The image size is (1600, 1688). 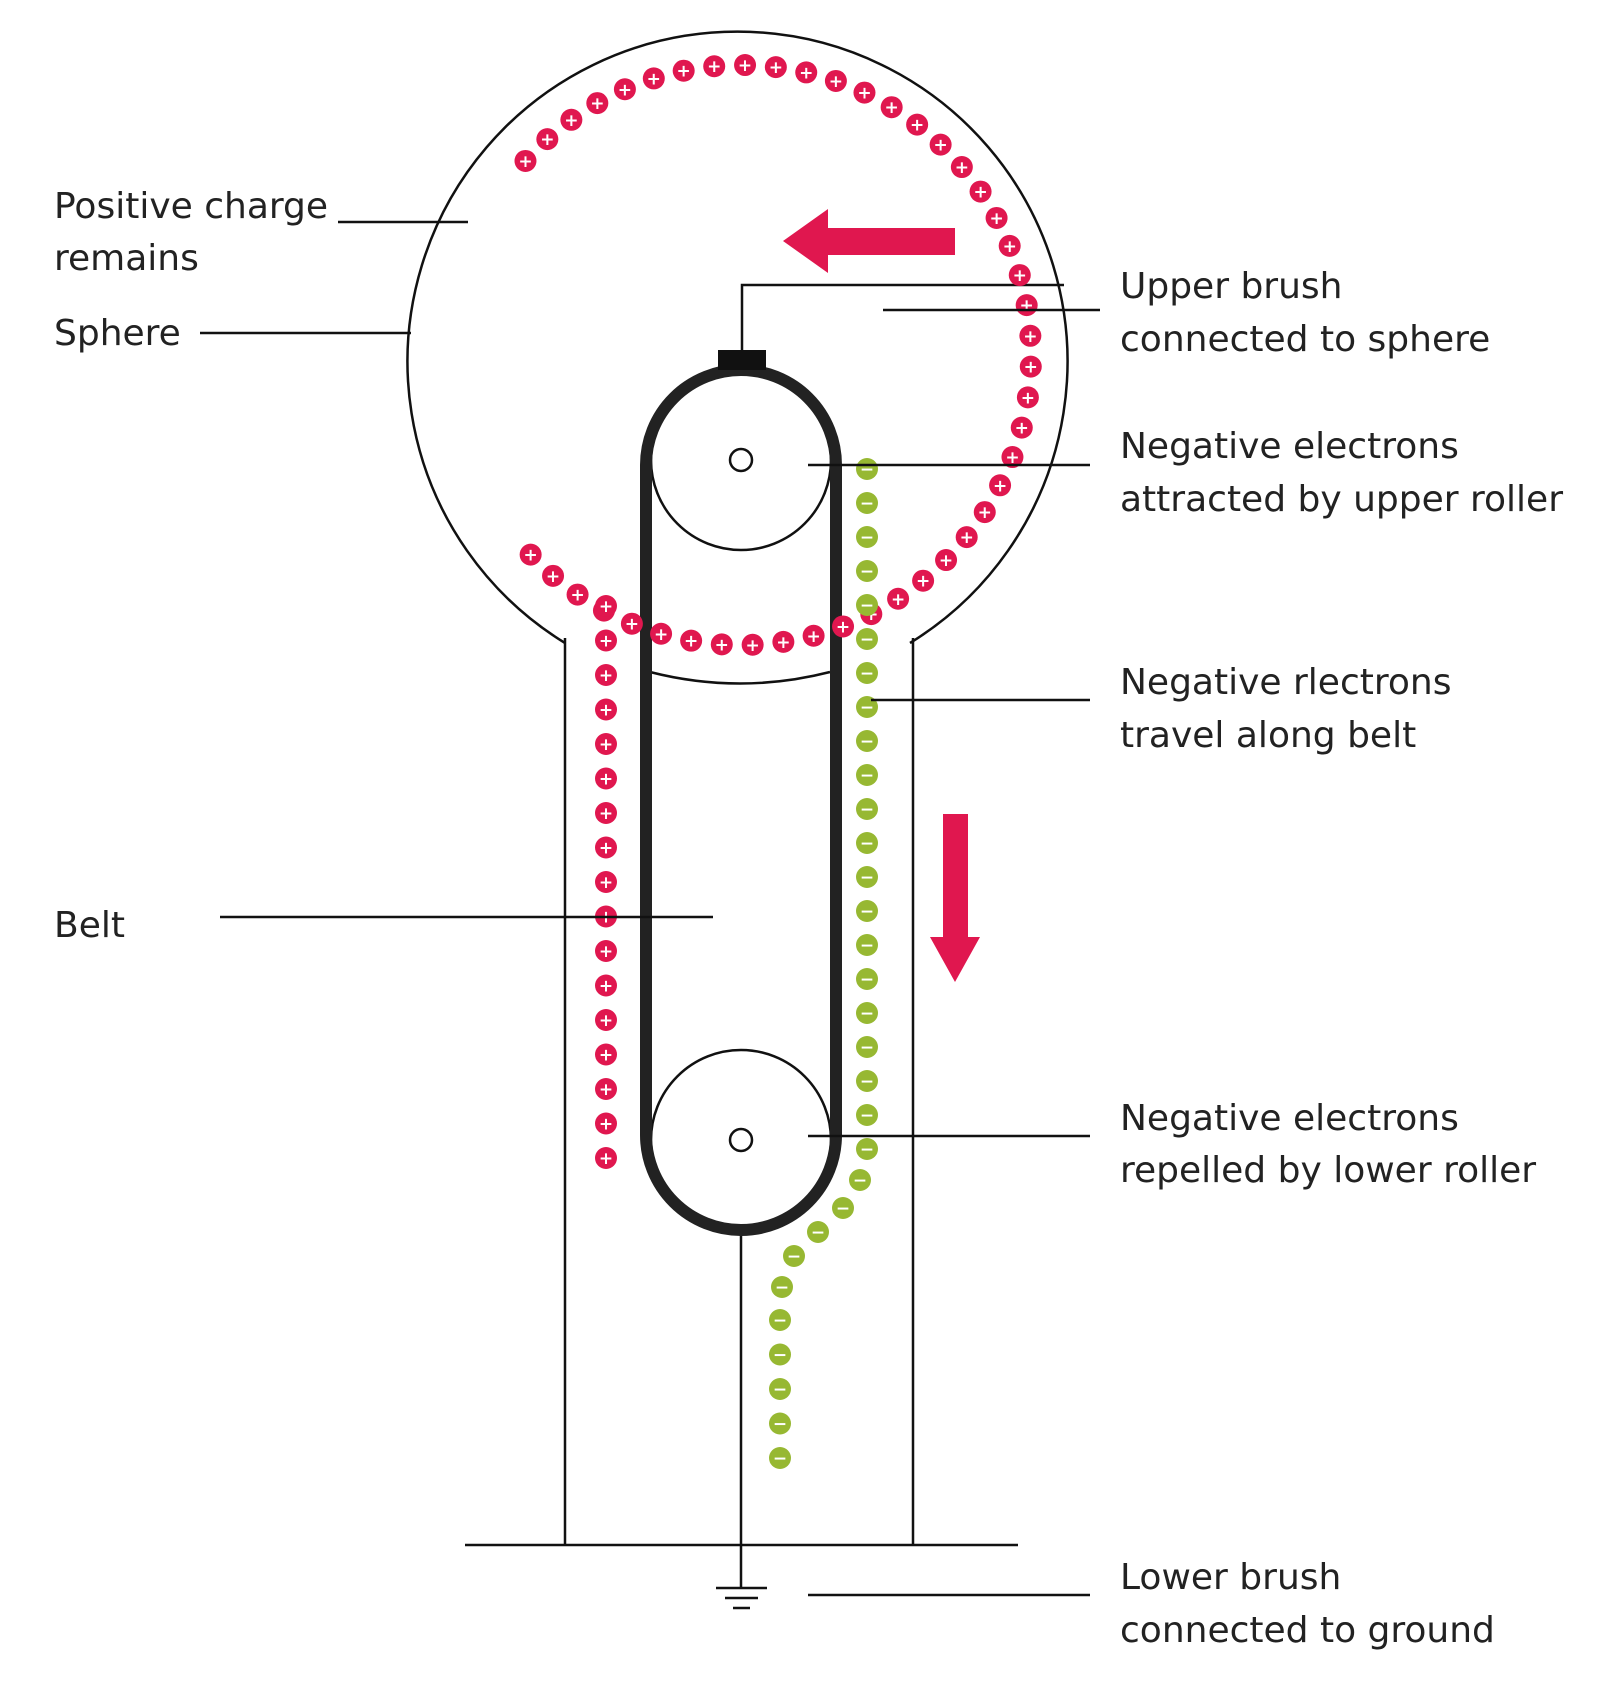 What do you see at coordinates (1305, 313) in the screenshot?
I see `label-upper-brush: Upper brush connected to sphere` at bounding box center [1305, 313].